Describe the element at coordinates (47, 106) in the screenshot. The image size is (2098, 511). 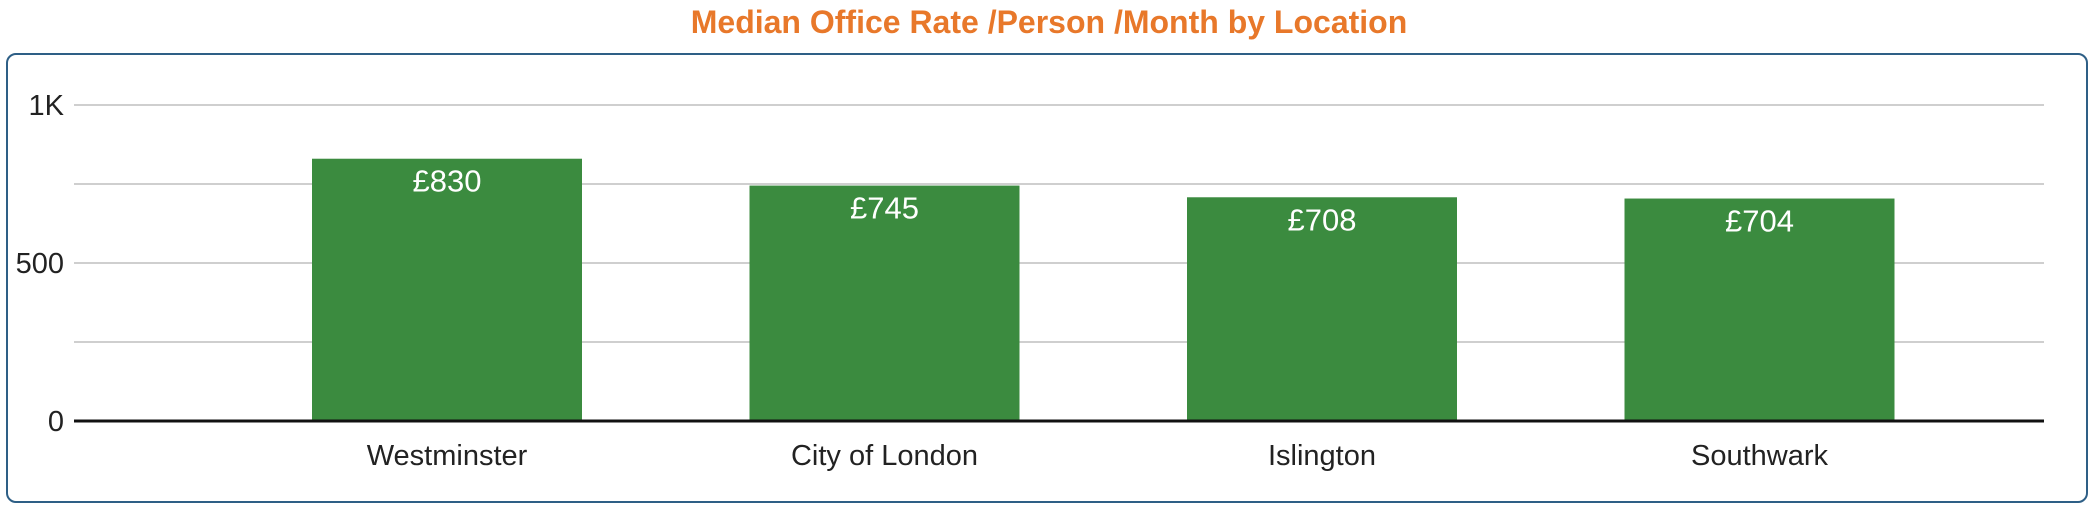
I see `y-tick-label: 1K` at that location.